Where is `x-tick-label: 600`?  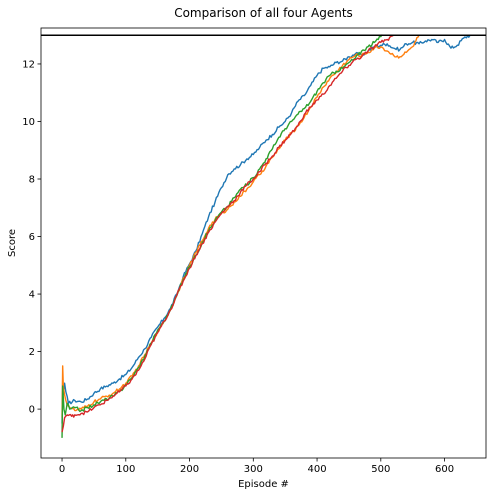
x-tick-label: 600 is located at coordinates (444, 469).